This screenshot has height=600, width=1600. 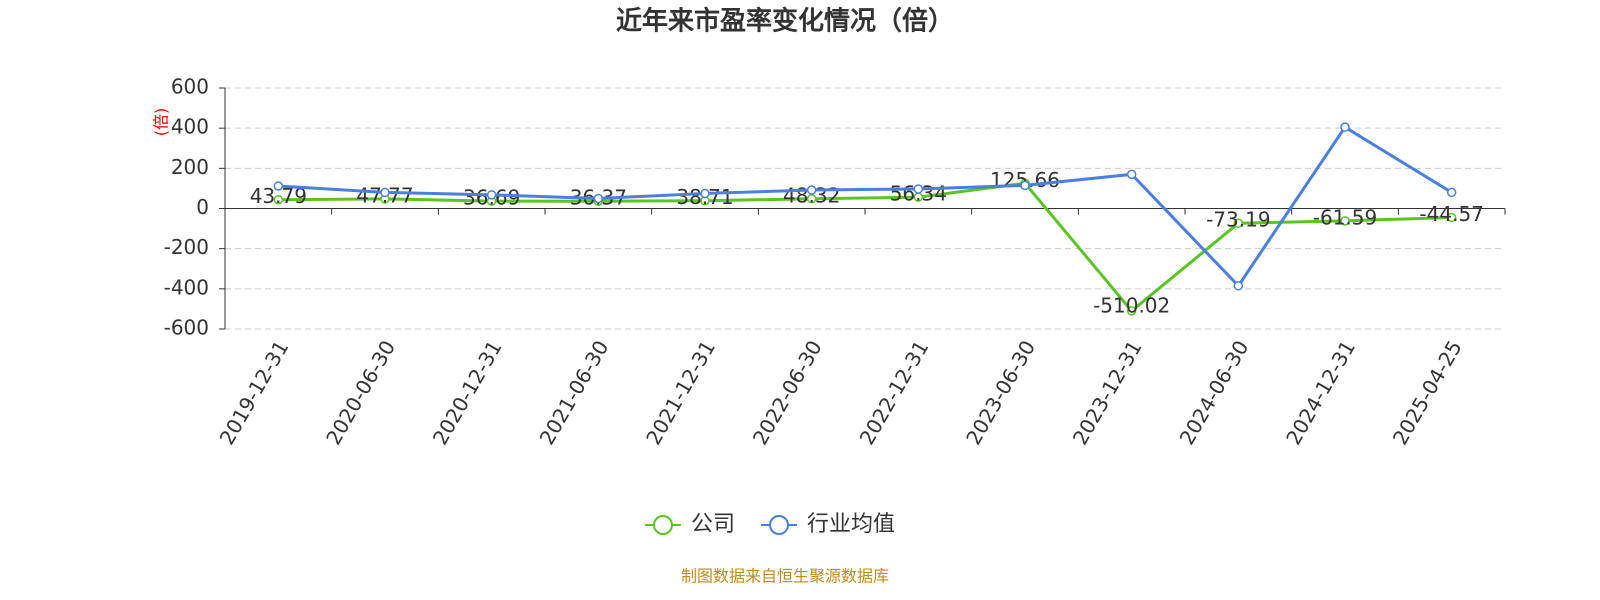 I want to click on data-label: -44.57, so click(x=1451, y=214).